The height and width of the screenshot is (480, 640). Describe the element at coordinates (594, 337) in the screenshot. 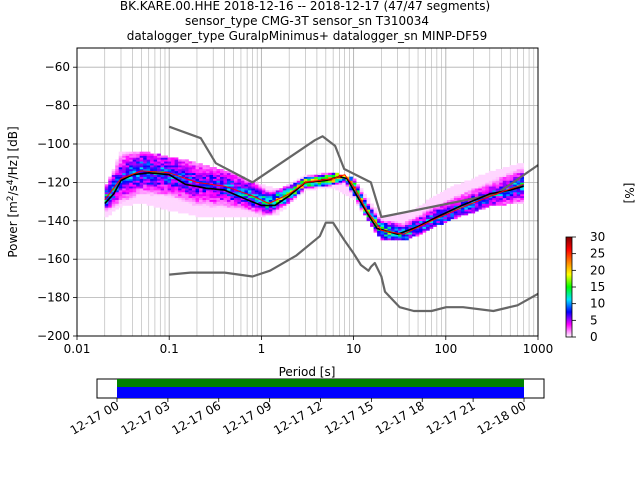

I see `colorbar-tick-label: 0` at that location.